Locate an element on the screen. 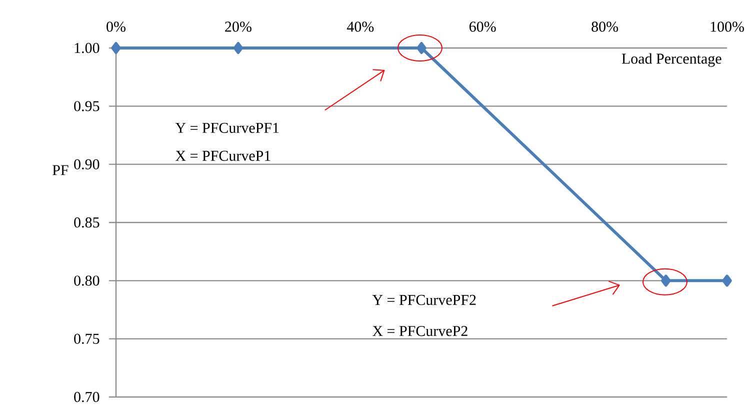 The height and width of the screenshot is (408, 748). y-tick-label: 0.80 is located at coordinates (87, 281).